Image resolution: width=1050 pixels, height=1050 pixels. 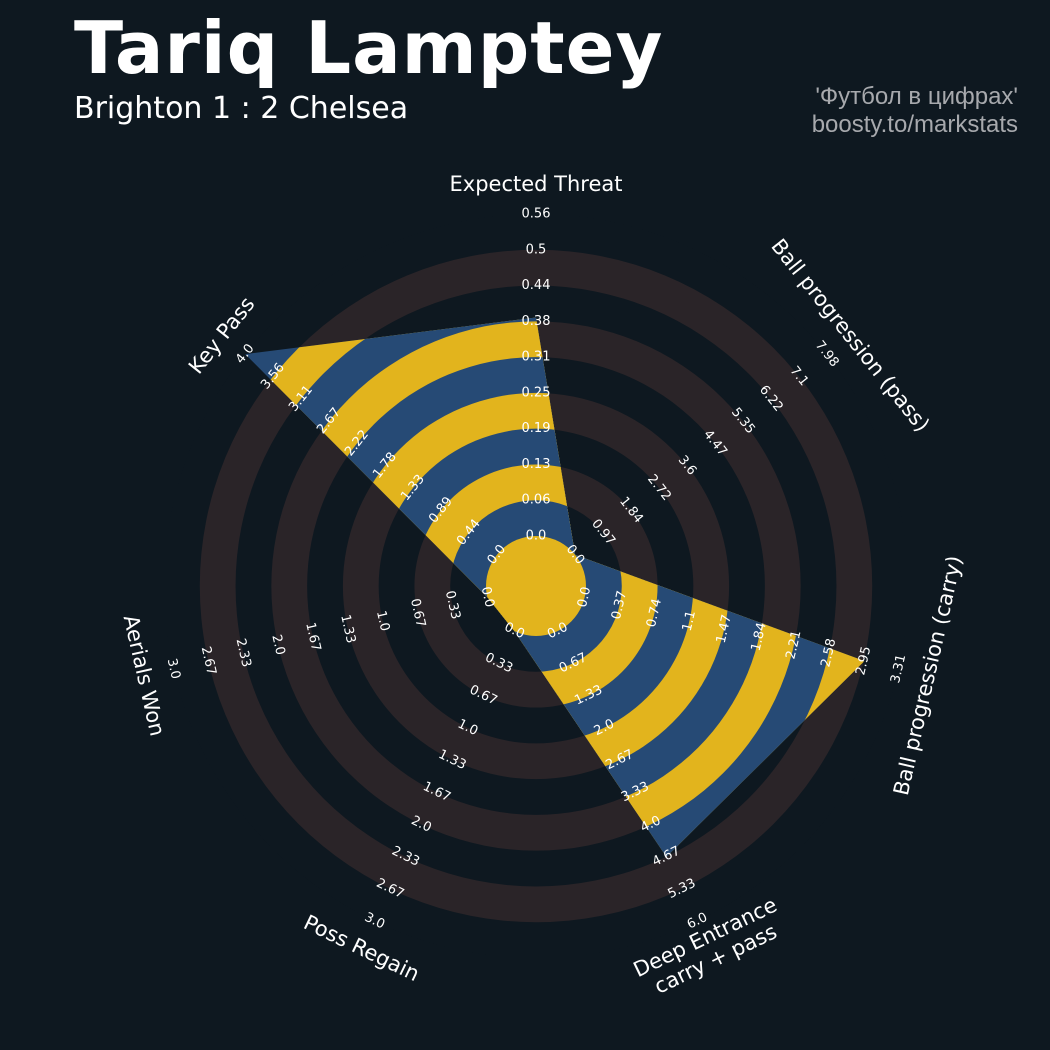 I want to click on tick-label: 2.0, so click(x=277, y=645).